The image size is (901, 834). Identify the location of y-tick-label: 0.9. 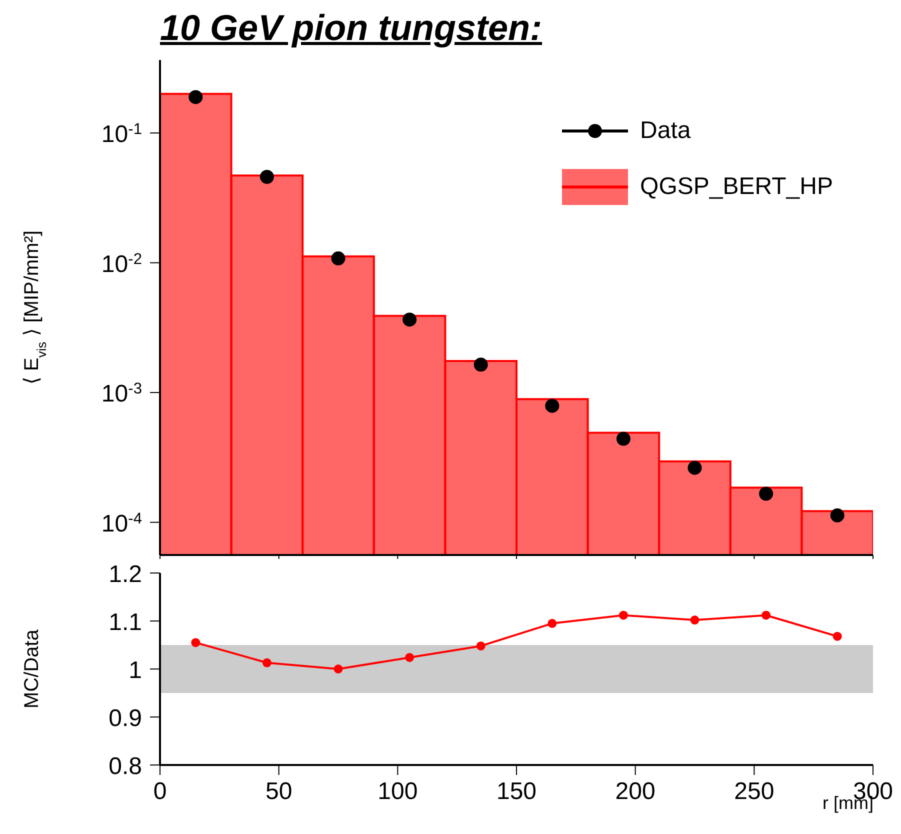
(125, 718).